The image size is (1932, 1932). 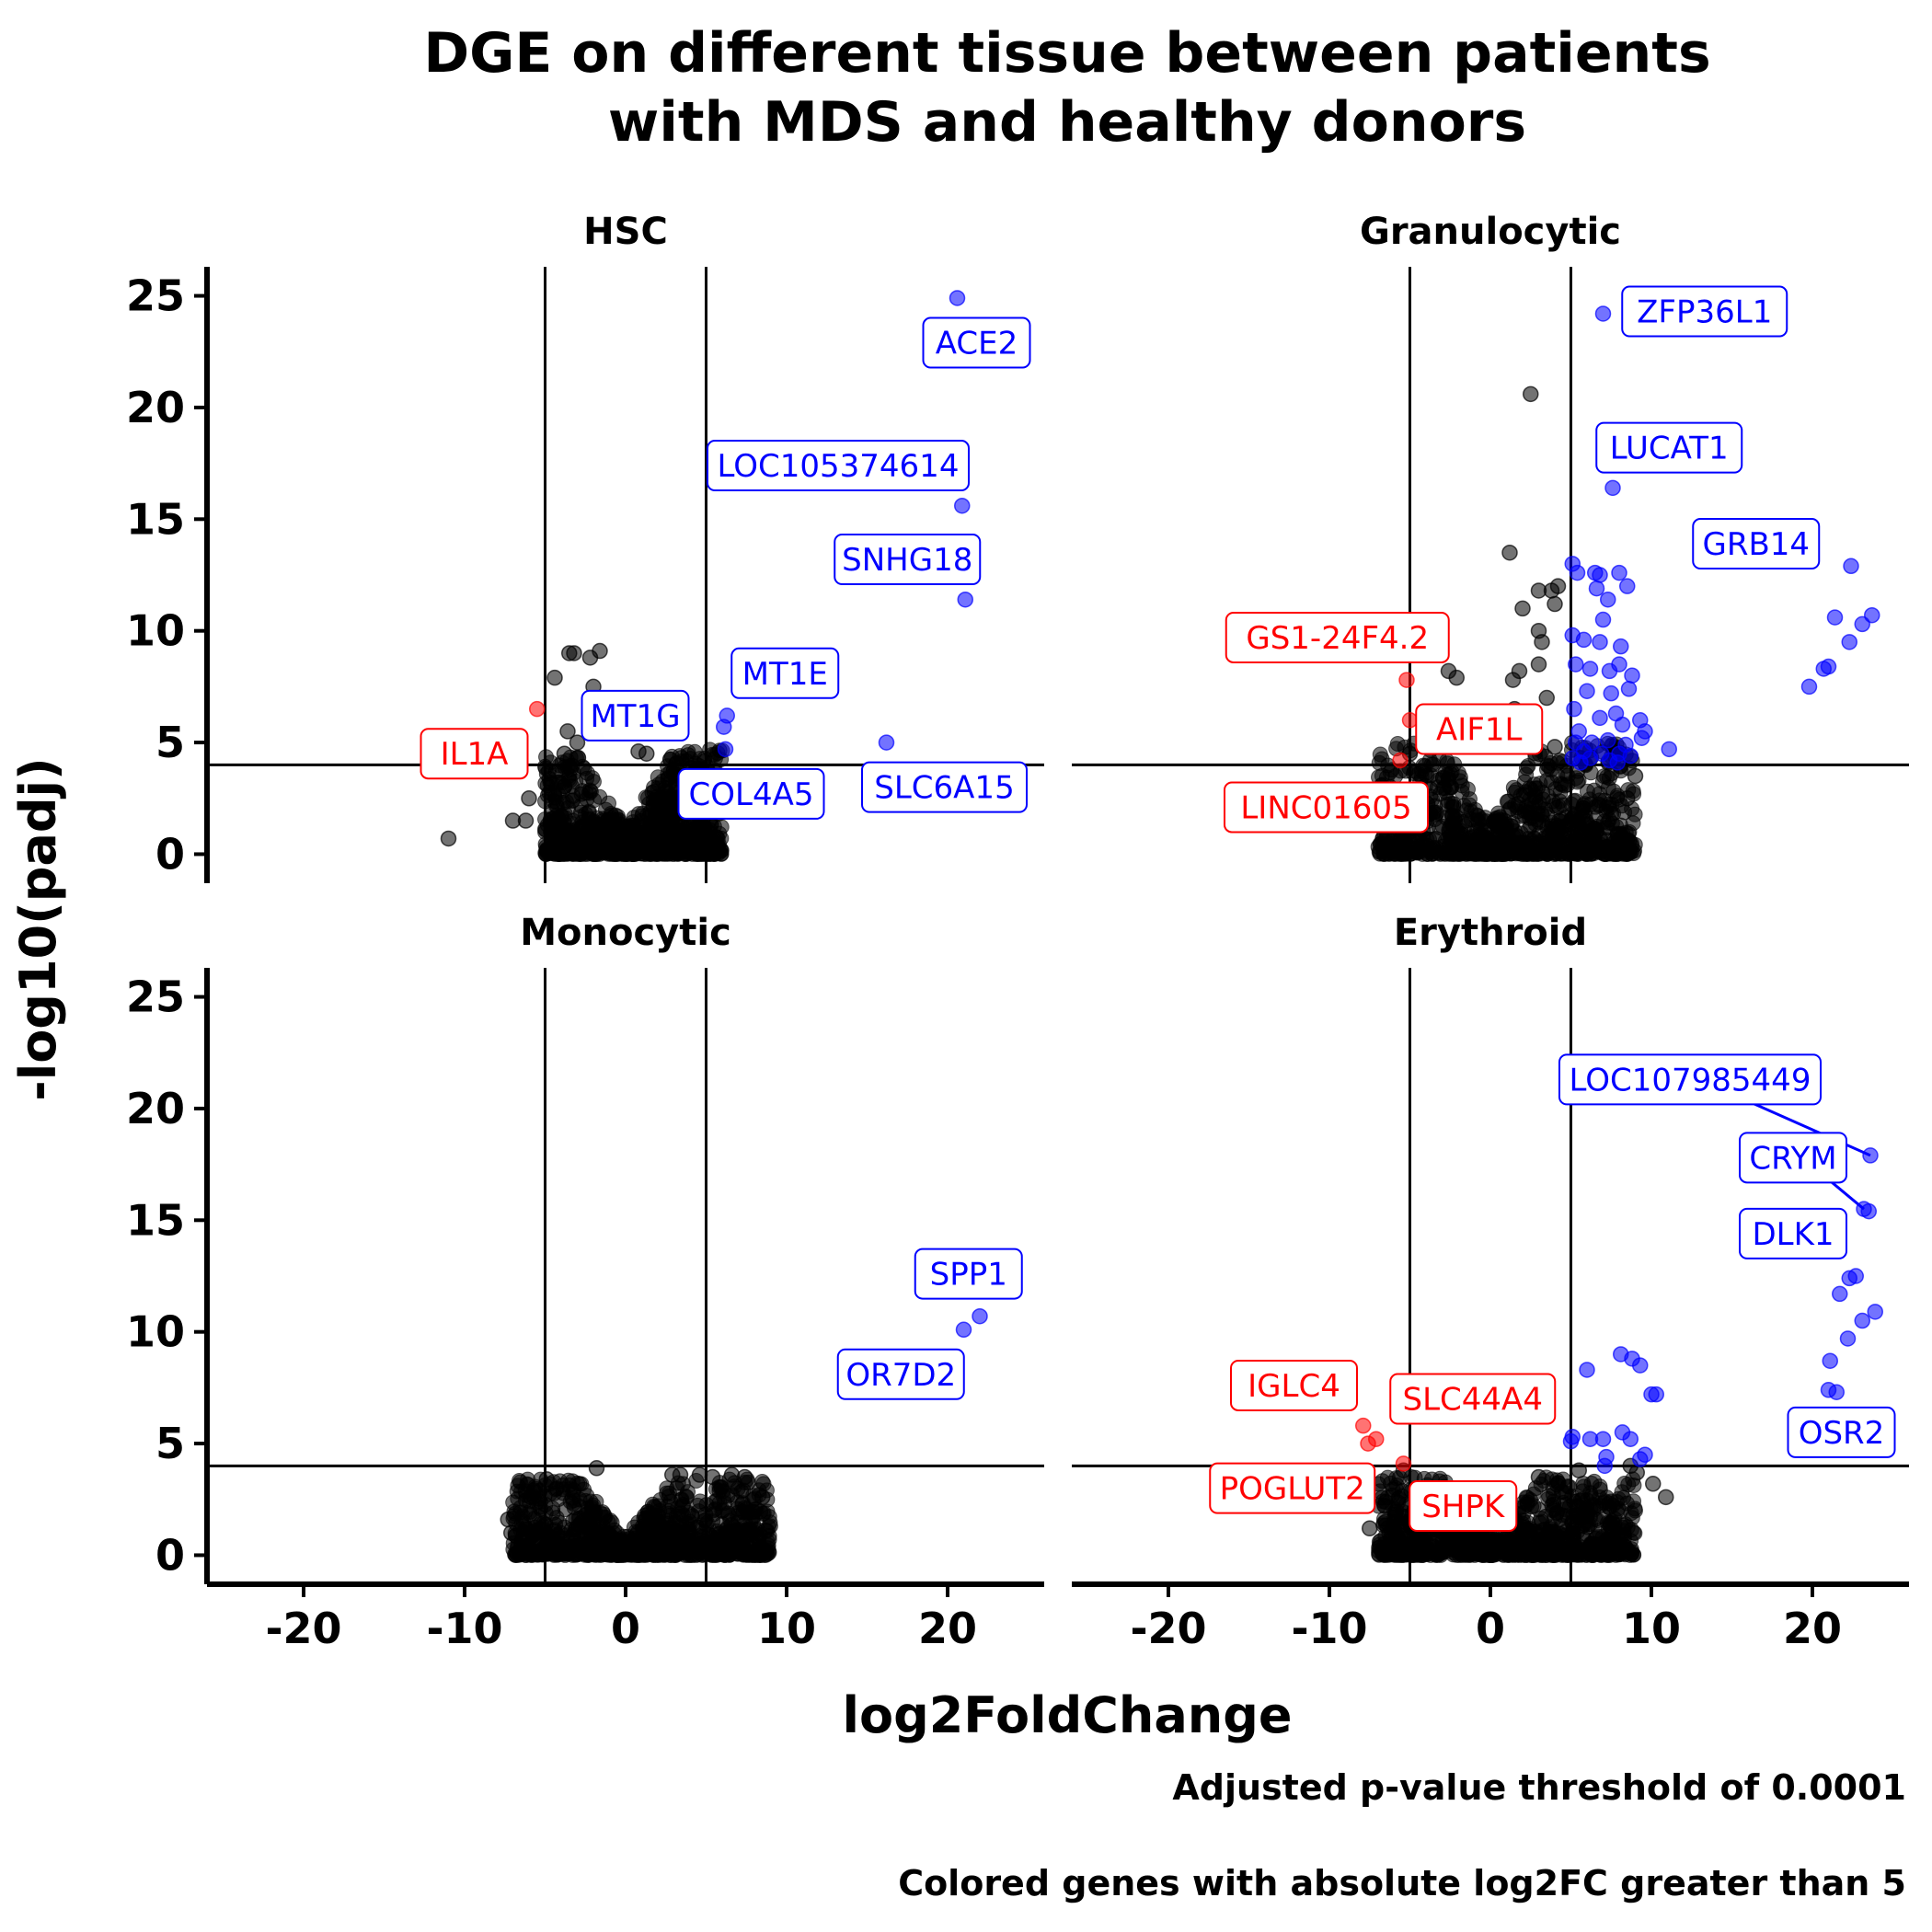 What do you see at coordinates (1168, 1628) in the screenshot?
I see `x-tick-label: -20` at bounding box center [1168, 1628].